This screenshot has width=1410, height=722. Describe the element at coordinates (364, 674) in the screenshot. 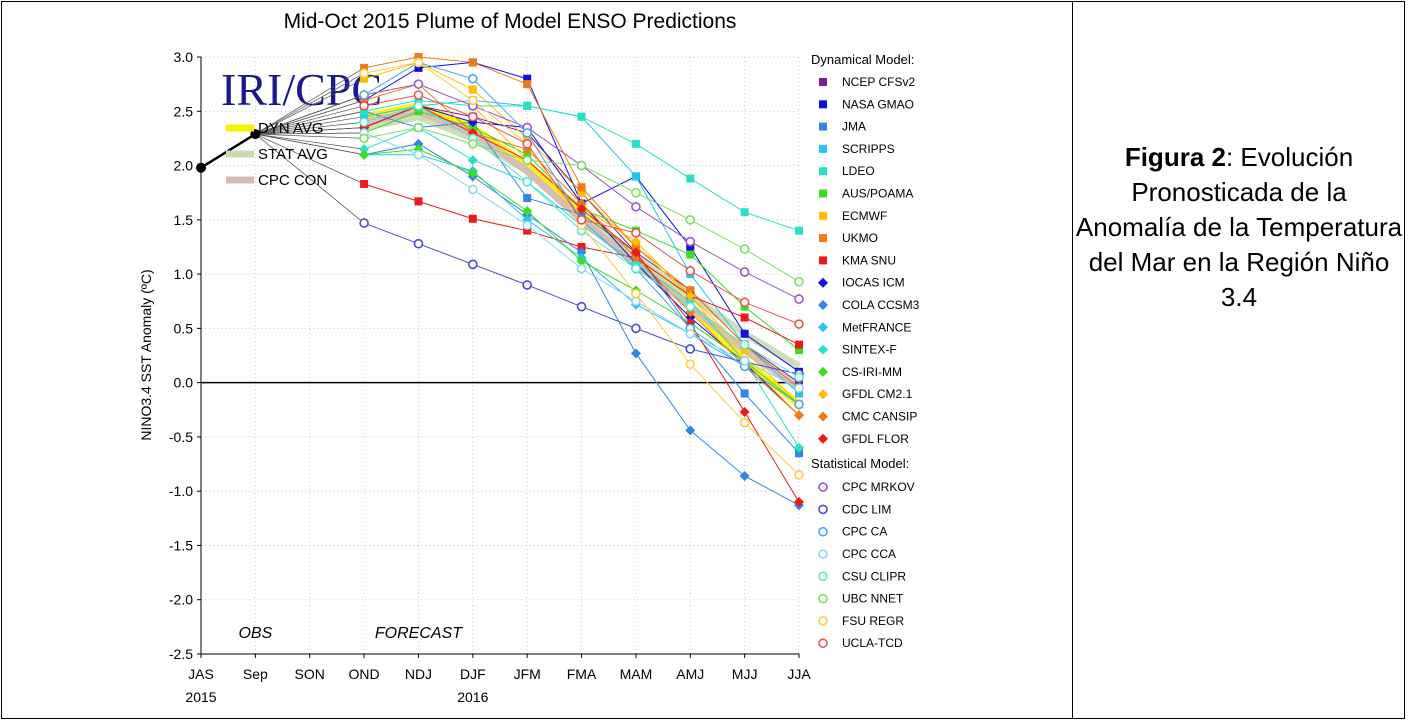

I see `x-tick-label: OND` at that location.